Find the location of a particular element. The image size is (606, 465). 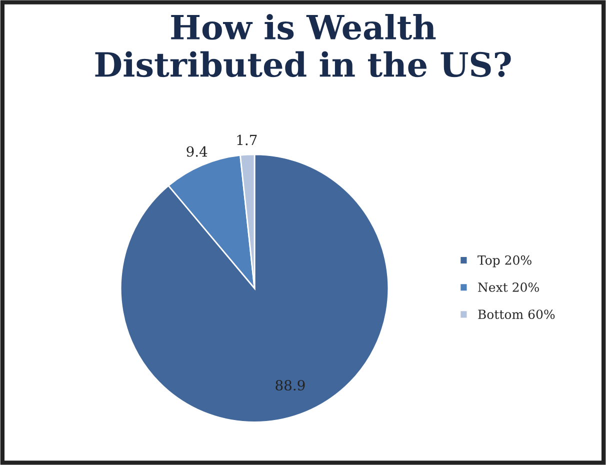

legend-label: Bottom 60% is located at coordinates (516, 315).